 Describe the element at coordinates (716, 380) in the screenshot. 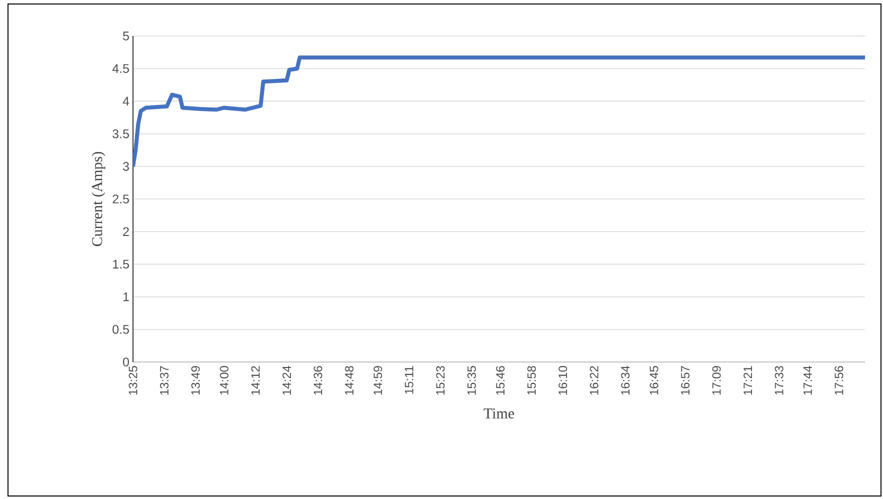

I see `x-tick-label: 17:09` at that location.